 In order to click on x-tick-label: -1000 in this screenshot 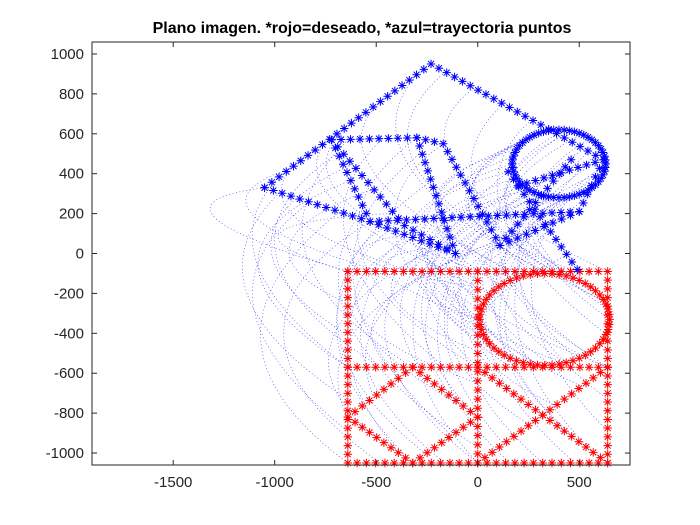, I will do `click(275, 482)`.